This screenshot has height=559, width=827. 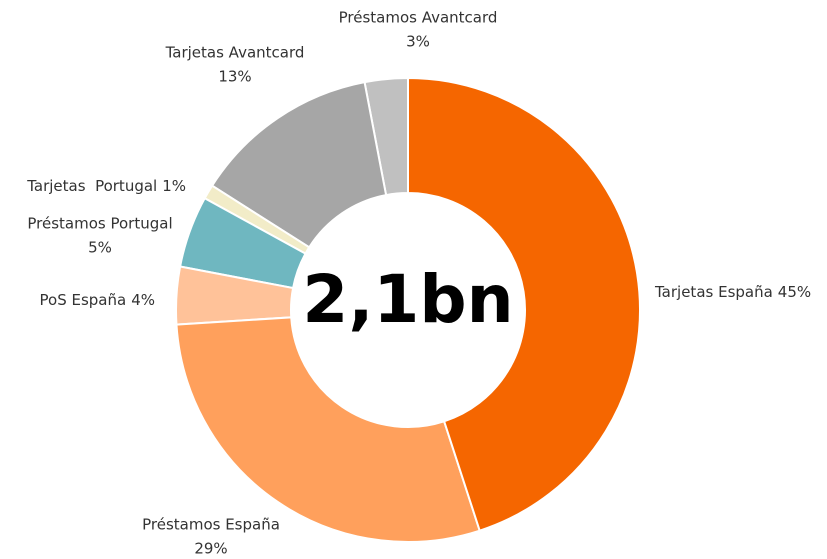 I want to click on segment-label: Préstamos Portugal, so click(x=99, y=224).